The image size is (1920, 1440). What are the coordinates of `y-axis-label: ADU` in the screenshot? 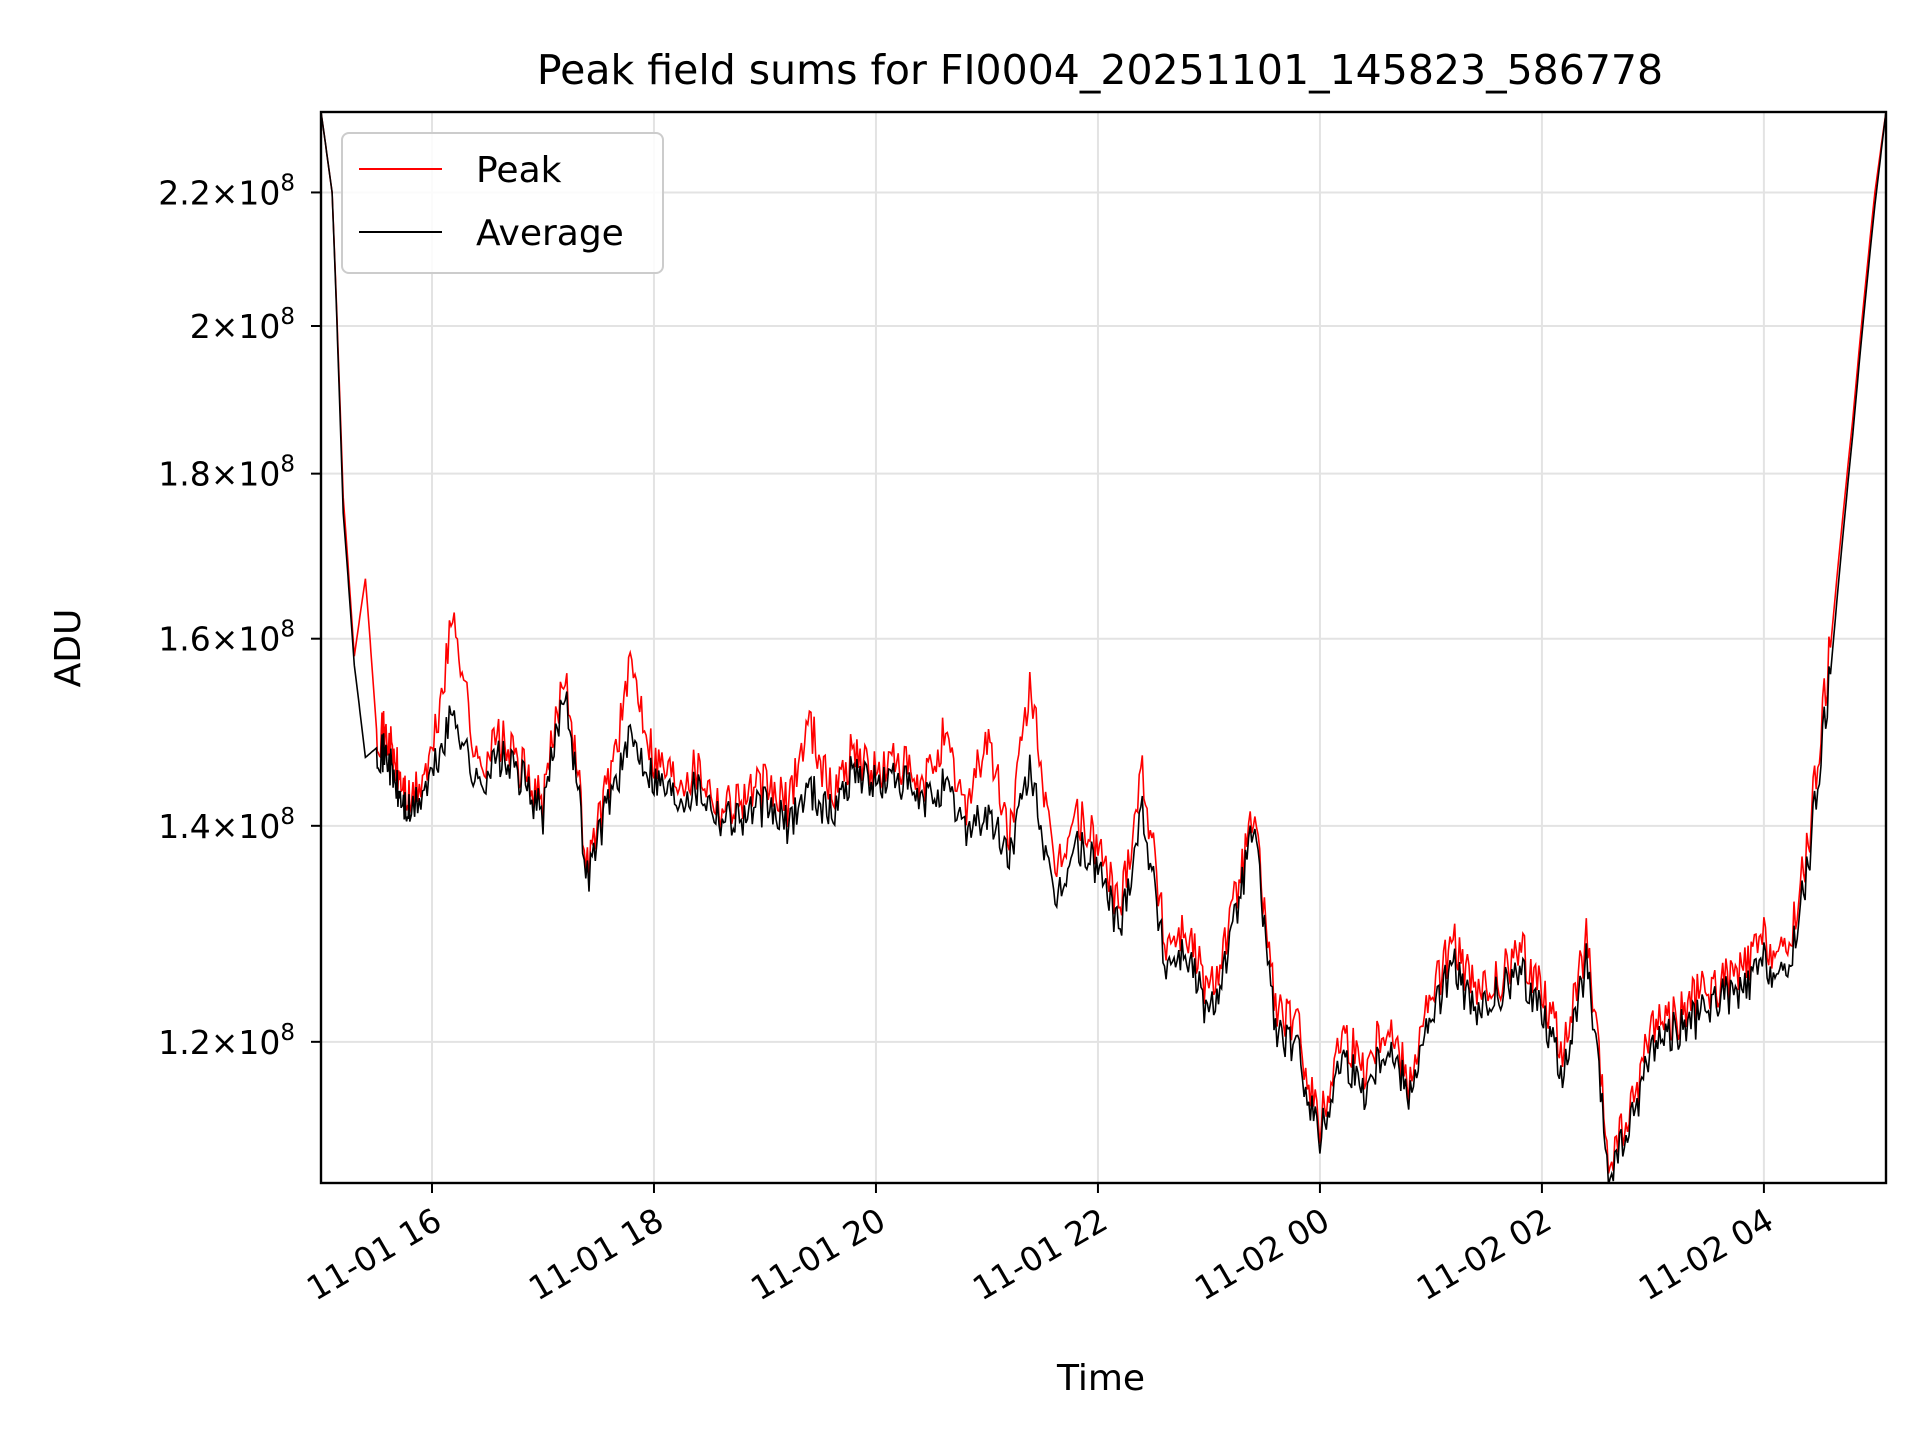 It's located at (68, 648).